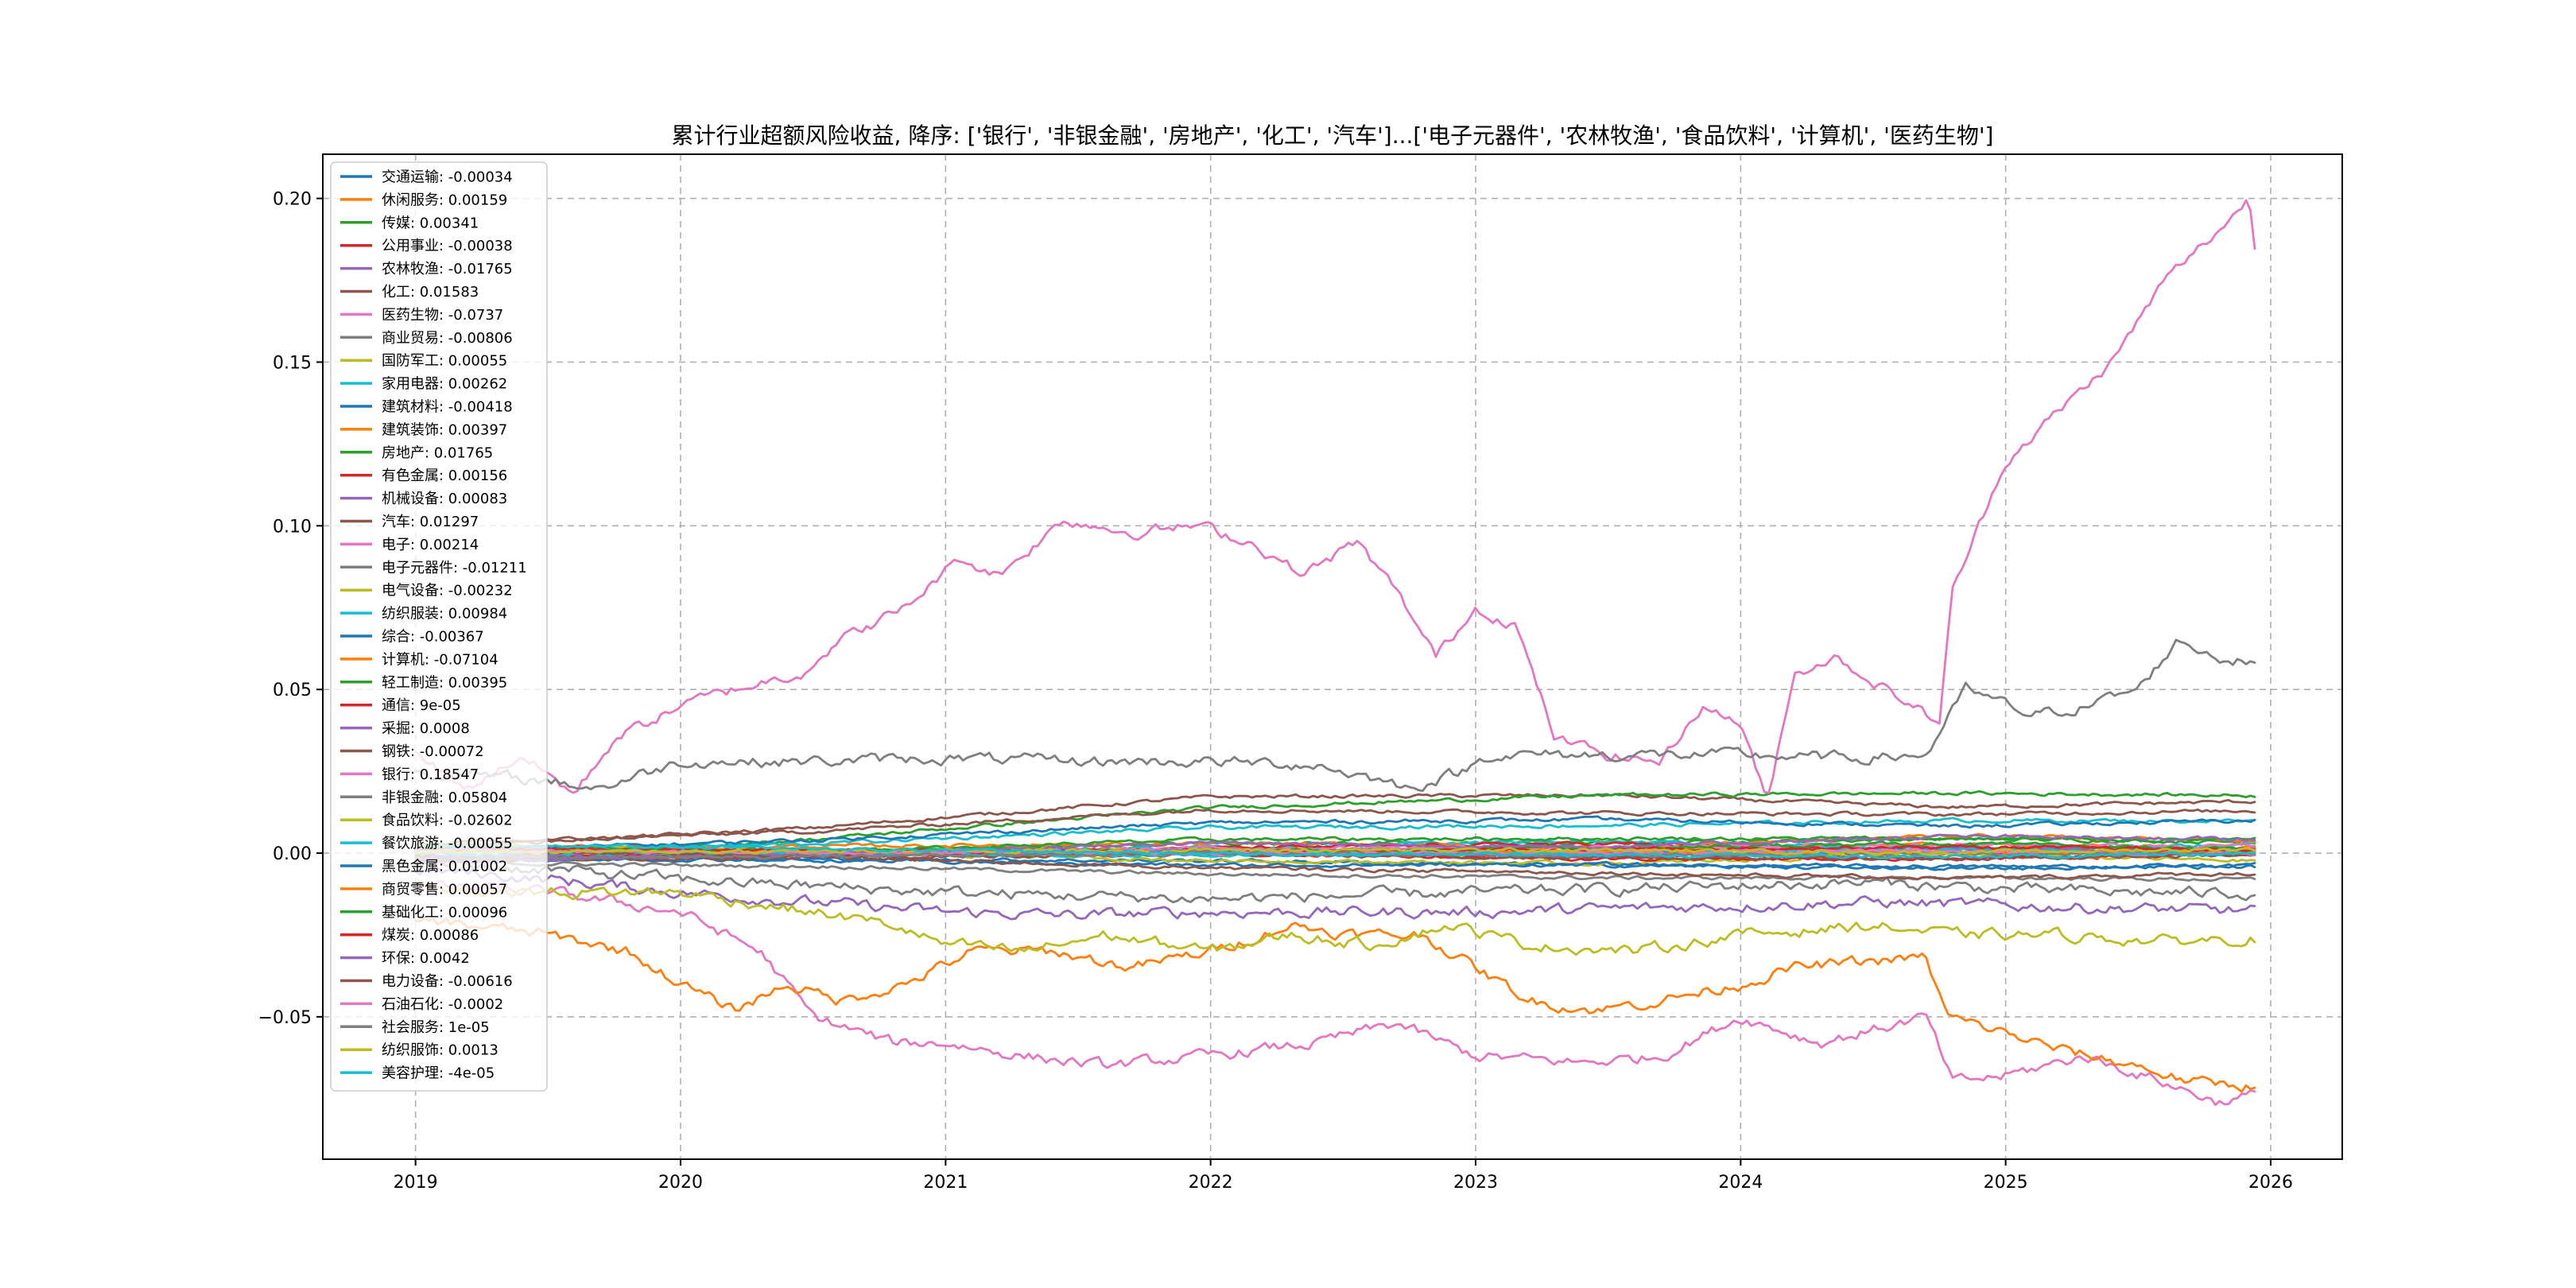 This screenshot has height=1288, width=2576. What do you see at coordinates (444, 499) in the screenshot?
I see `legend-entry: 机械设备: 0.00083` at bounding box center [444, 499].